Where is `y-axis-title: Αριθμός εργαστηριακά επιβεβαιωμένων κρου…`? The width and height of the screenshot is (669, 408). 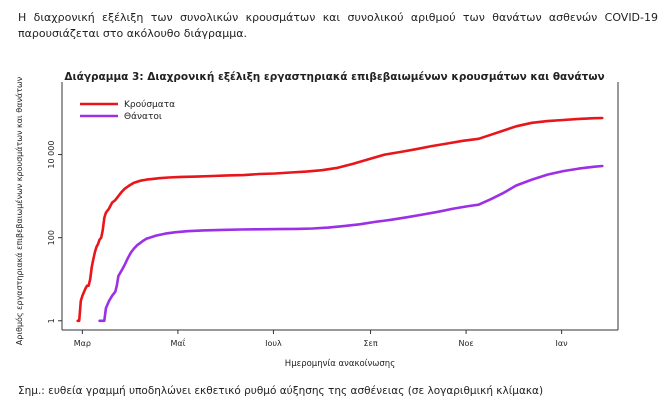 y-axis-title: Αριθμός εργαστηριακά επιβεβαιωμένων κρου… is located at coordinates (19, 210).